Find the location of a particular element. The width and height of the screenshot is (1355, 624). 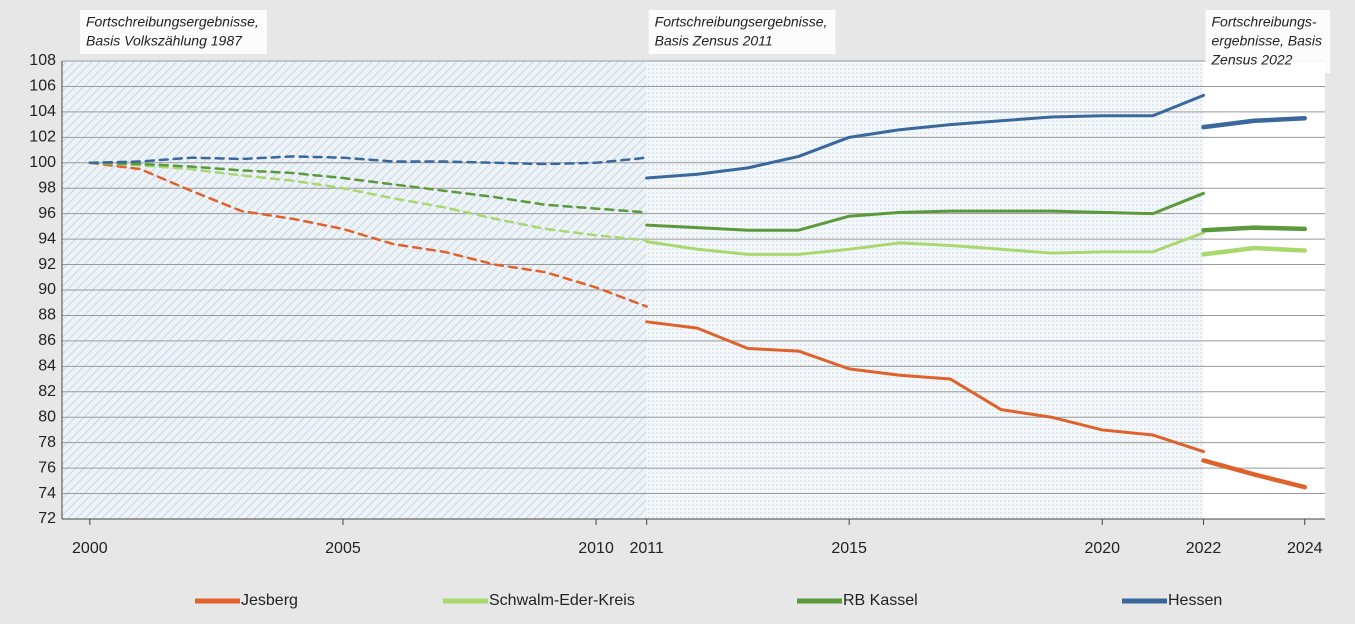

x-tick-label: 2005 is located at coordinates (343, 548).